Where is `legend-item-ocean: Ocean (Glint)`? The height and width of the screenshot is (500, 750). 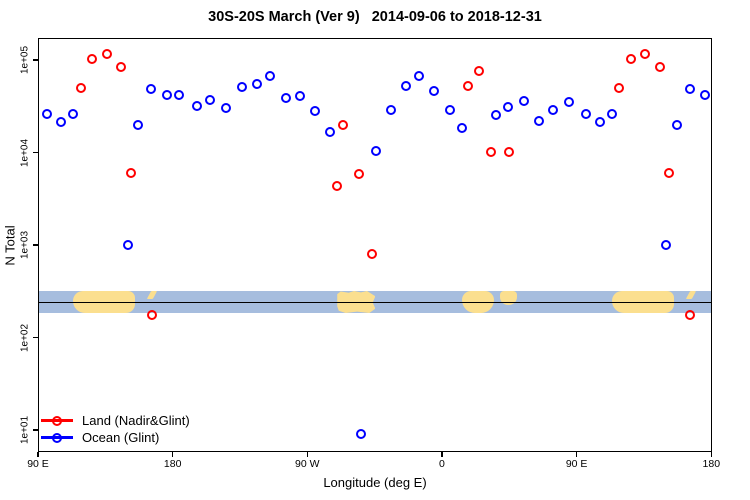 legend-item-ocean: Ocean (Glint) is located at coordinates (115, 437).